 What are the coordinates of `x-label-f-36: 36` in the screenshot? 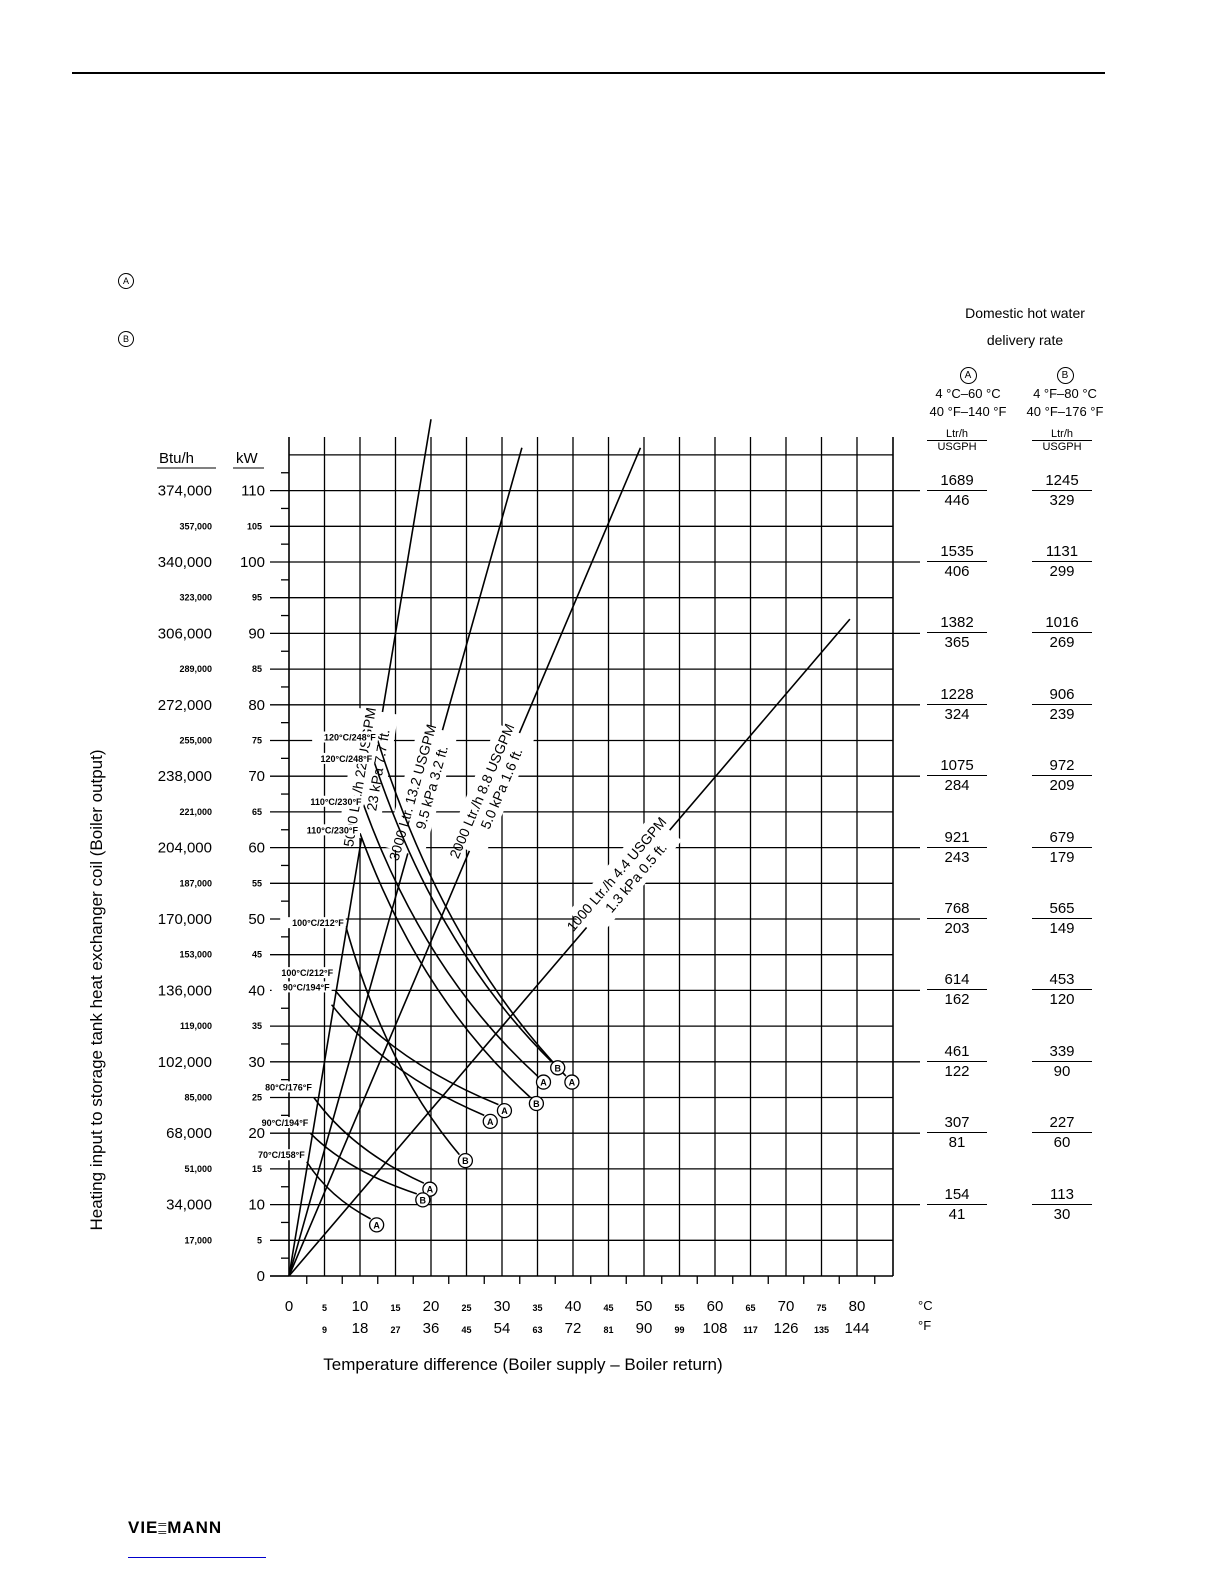 It's located at (431, 1328).